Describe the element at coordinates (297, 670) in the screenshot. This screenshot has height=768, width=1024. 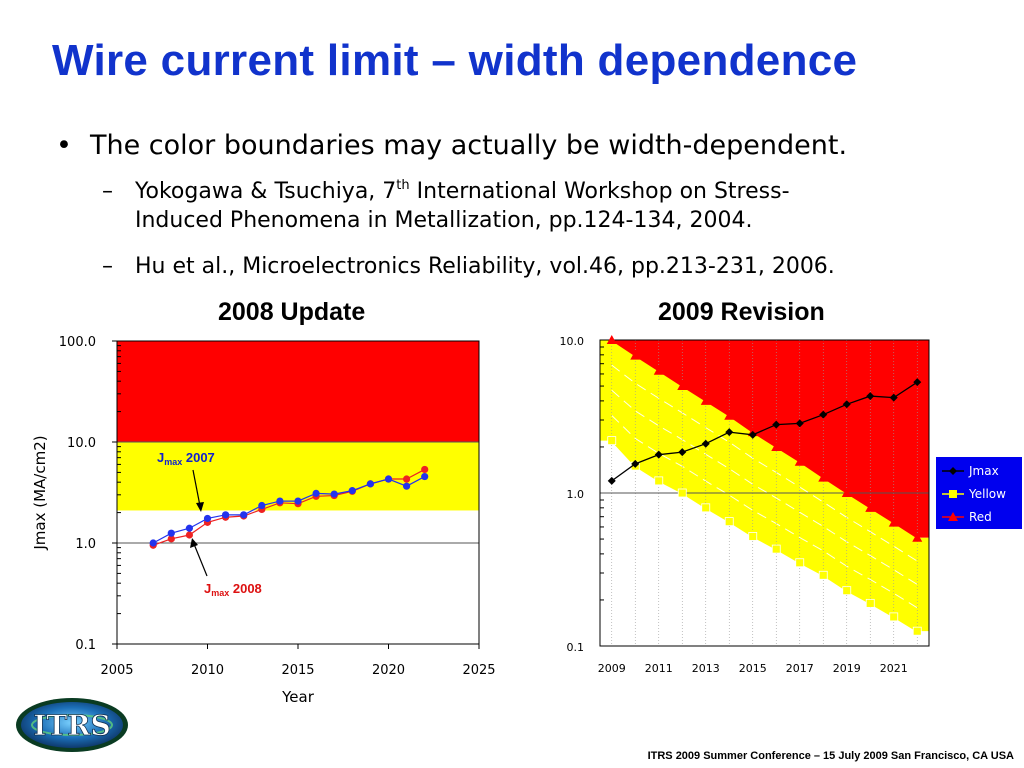
I see `chart1-x-tick-label: 2015` at that location.